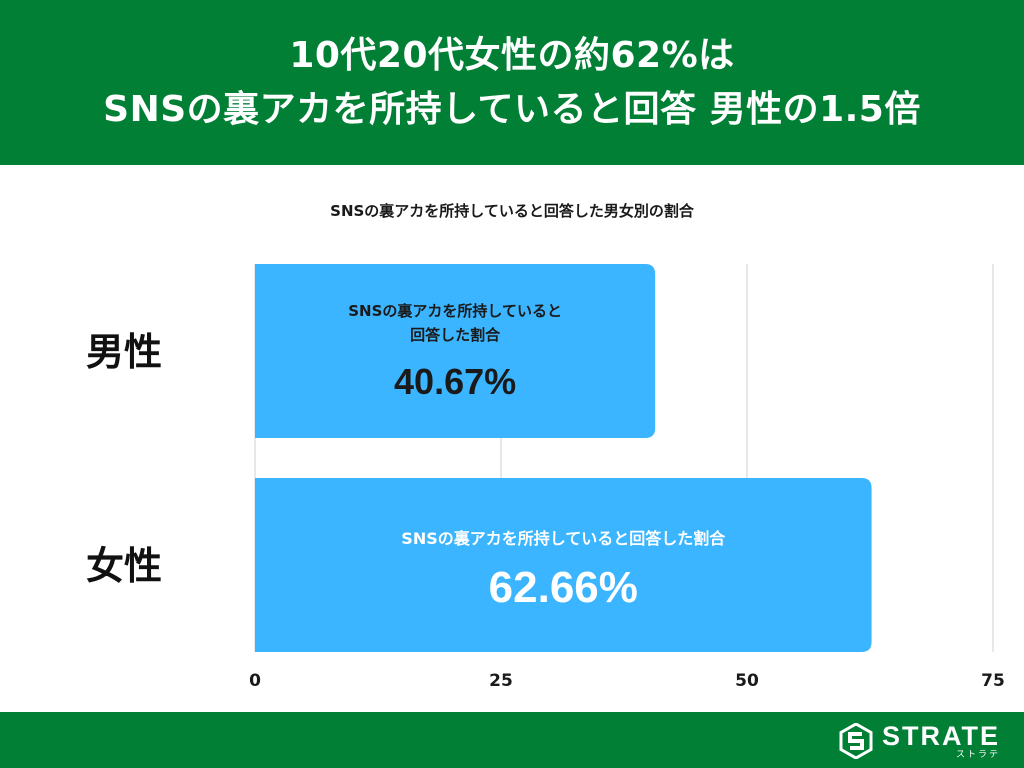 This screenshot has width=1024, height=768. What do you see at coordinates (563, 538) in the screenshot?
I see `bar-caption: SNSの裏アカを所持していると回答した割合` at bounding box center [563, 538].